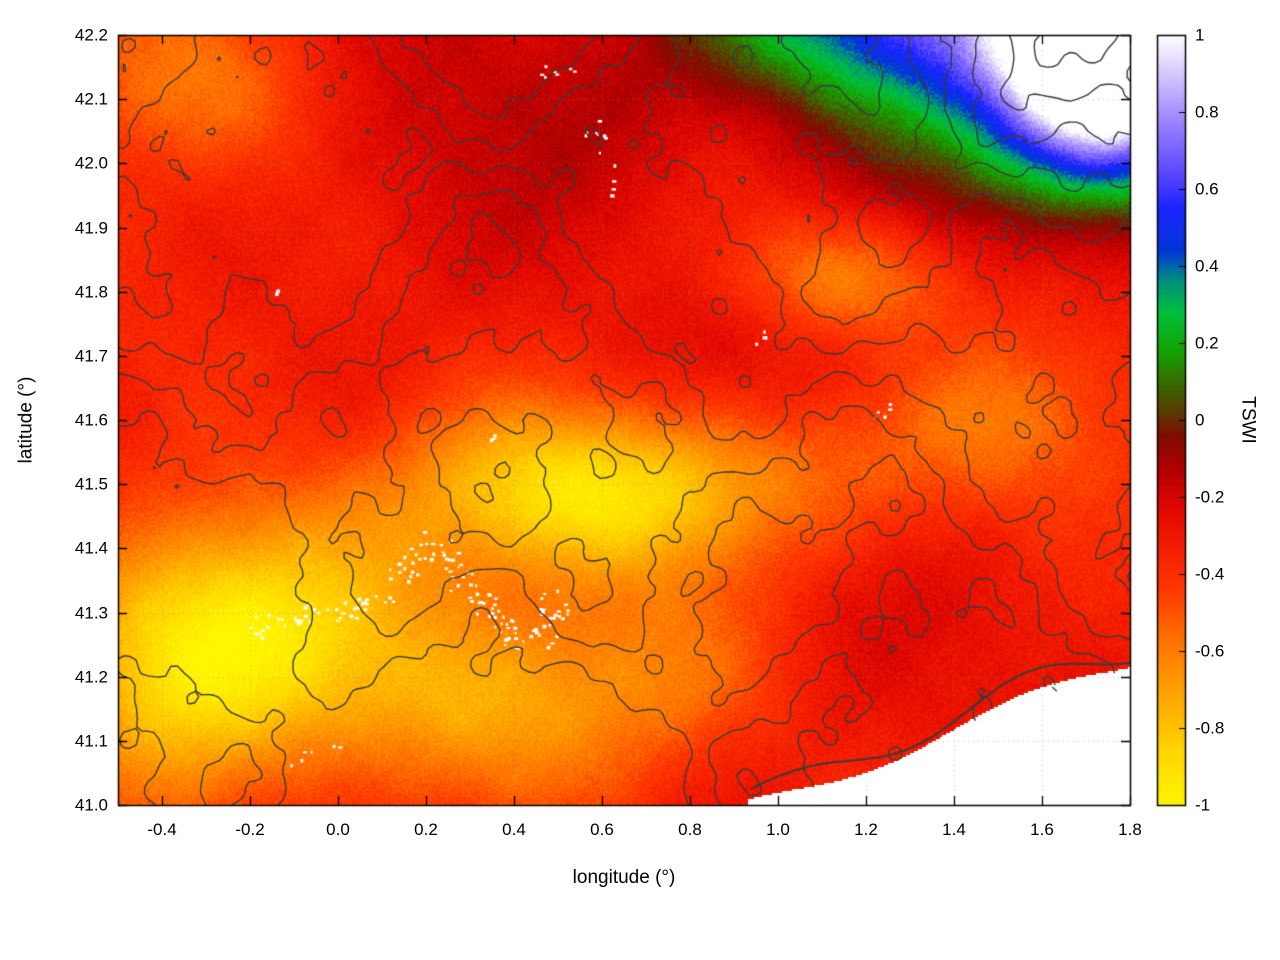 The image size is (1280, 960). What do you see at coordinates (514, 829) in the screenshot?
I see `x-tick-label: 0.4` at bounding box center [514, 829].